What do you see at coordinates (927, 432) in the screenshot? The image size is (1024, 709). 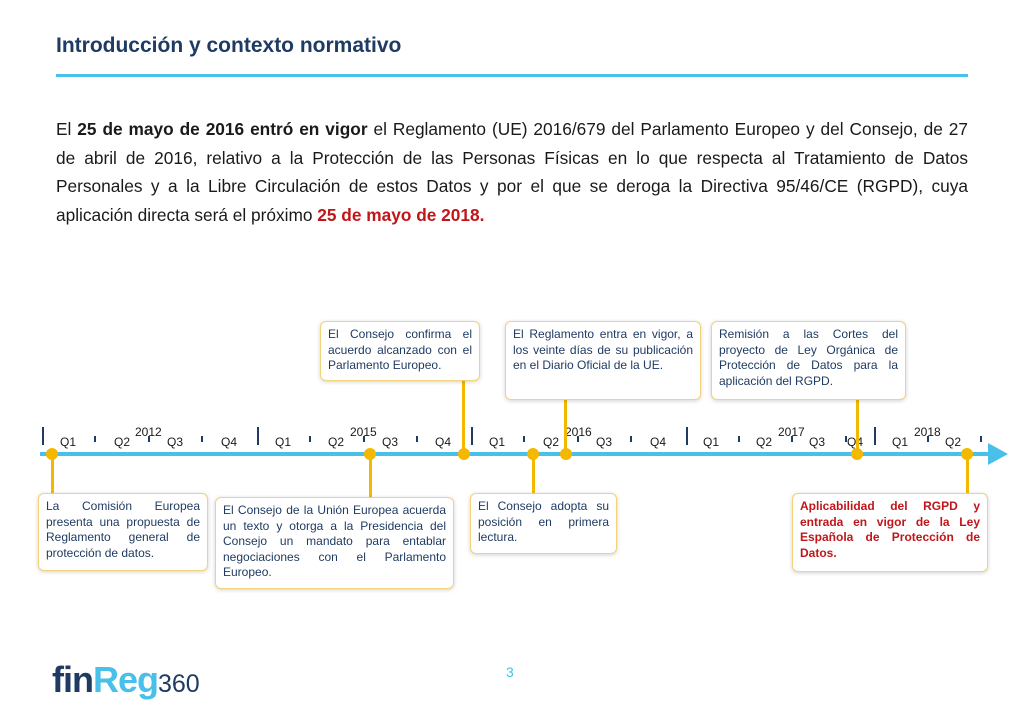 I see `year-label-2018: 2018` at bounding box center [927, 432].